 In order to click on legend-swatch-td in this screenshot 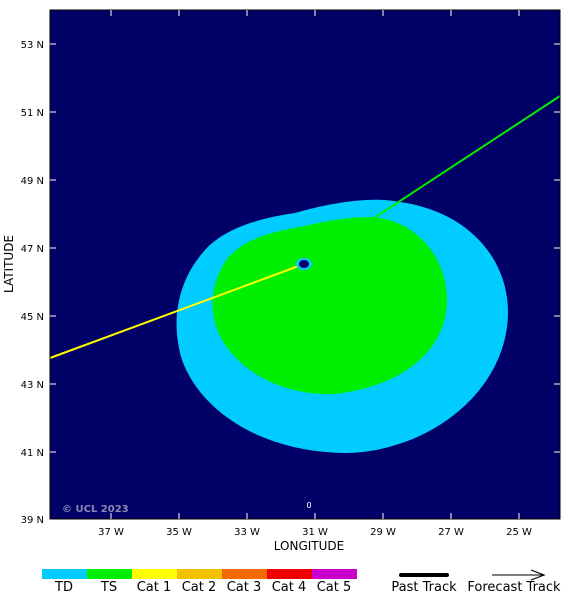, I will do `click(64, 574)`.